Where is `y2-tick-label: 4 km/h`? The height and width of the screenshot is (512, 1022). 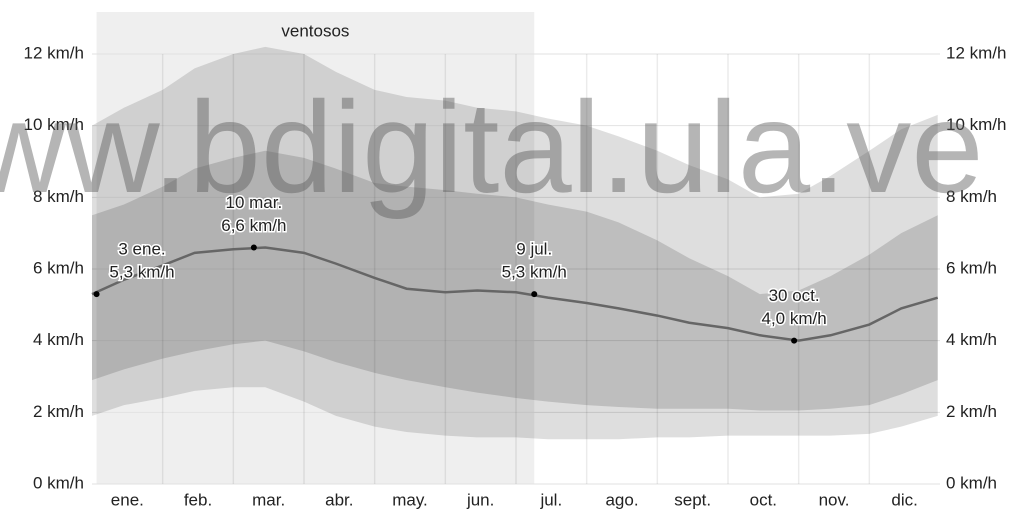
y2-tick-label: 4 km/h is located at coordinates (971, 339).